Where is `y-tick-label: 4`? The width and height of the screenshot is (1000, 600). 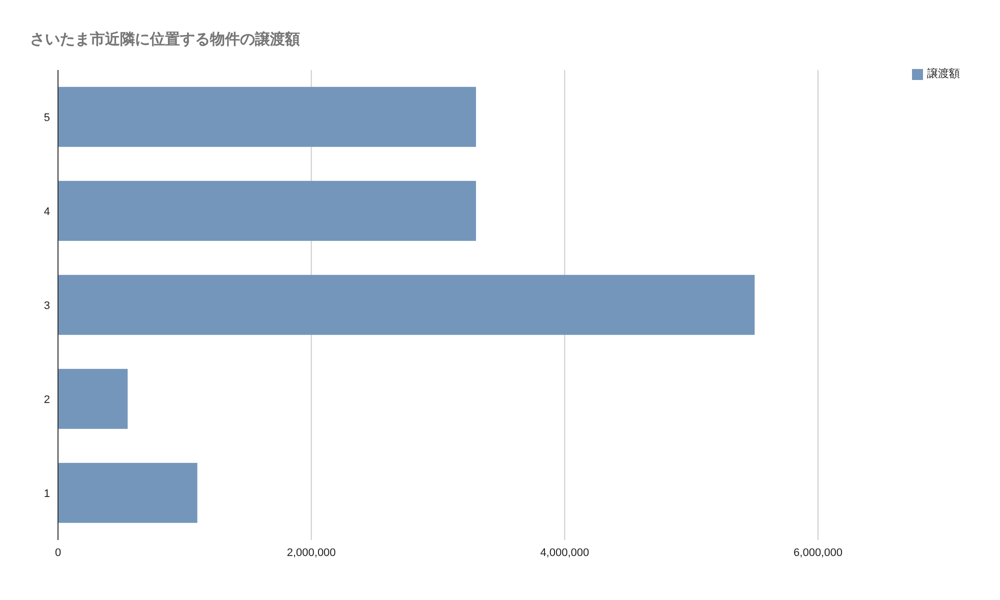 y-tick-label: 4 is located at coordinates (47, 212).